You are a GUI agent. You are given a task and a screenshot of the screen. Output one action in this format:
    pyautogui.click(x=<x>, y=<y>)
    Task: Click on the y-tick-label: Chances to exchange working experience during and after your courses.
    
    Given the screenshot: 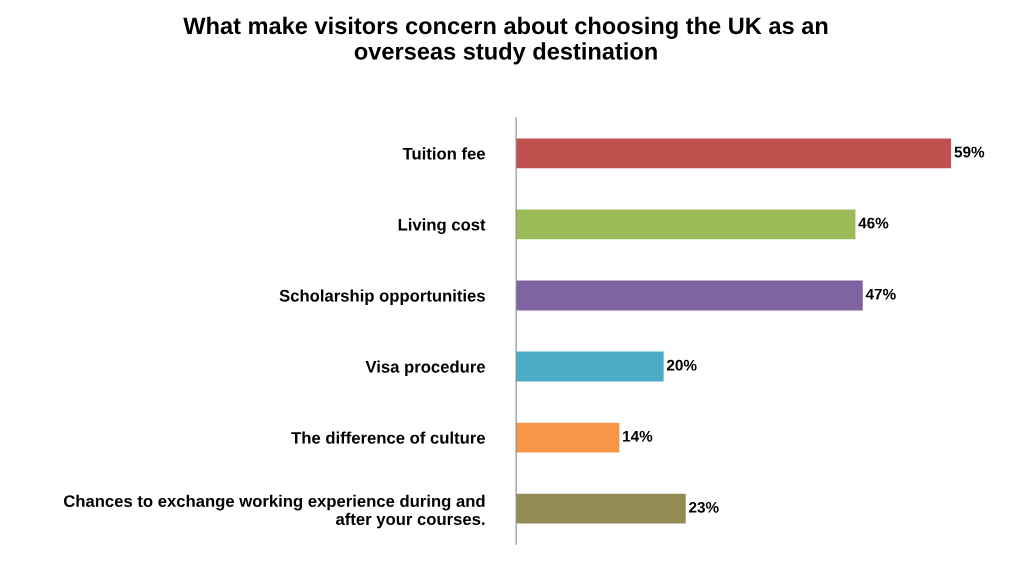 What is the action you would take?
    pyautogui.click(x=274, y=511)
    